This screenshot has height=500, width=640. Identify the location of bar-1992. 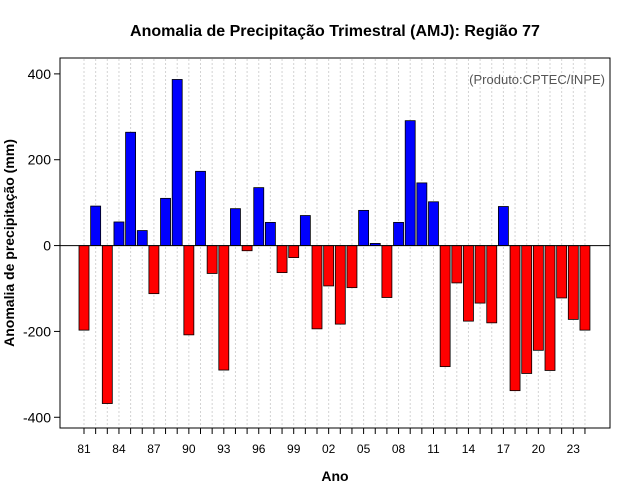
(212, 259).